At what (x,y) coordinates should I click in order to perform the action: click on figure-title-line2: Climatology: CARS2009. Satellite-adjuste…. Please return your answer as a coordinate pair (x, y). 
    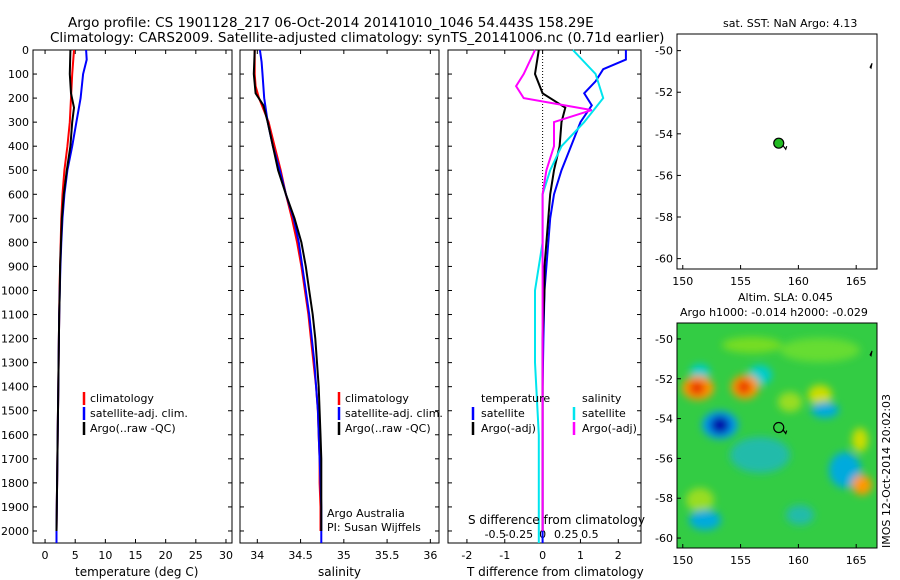
    Looking at the image, I should click on (357, 38).